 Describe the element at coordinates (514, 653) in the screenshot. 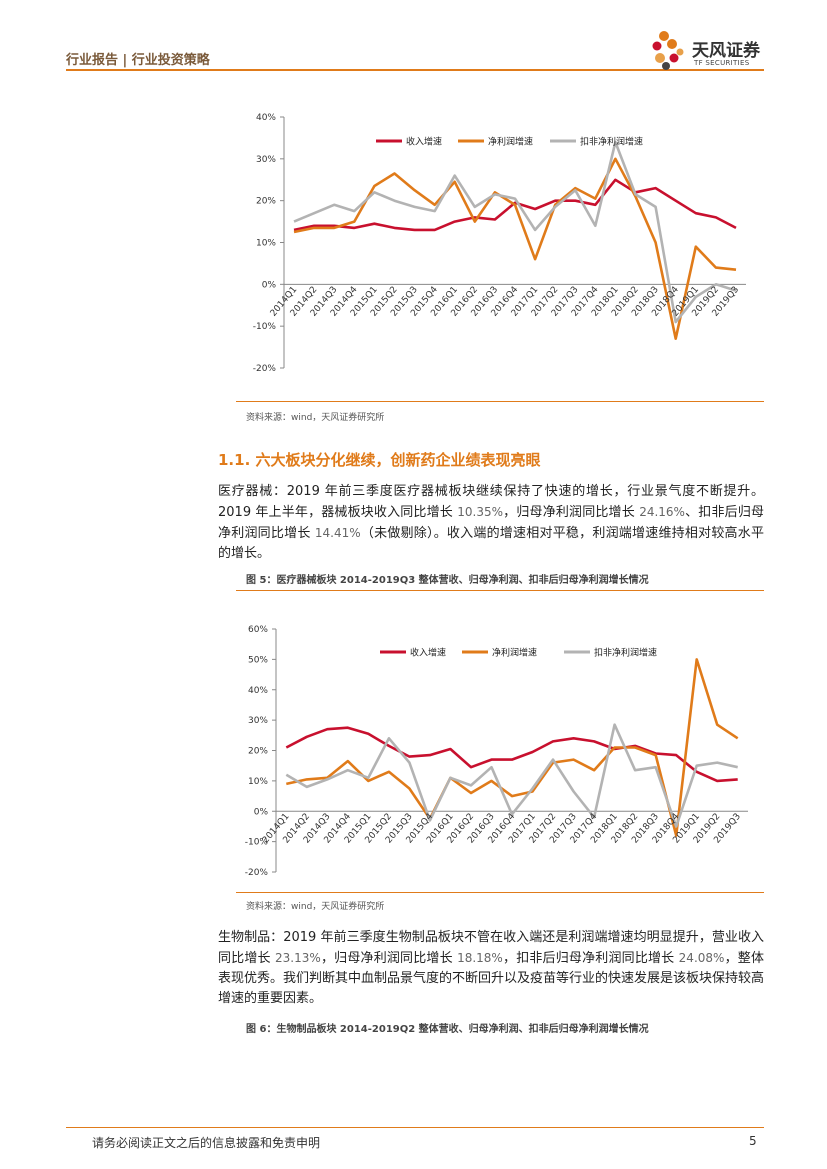

I see `chart-2-legend-label-2: 净利润增速` at that location.